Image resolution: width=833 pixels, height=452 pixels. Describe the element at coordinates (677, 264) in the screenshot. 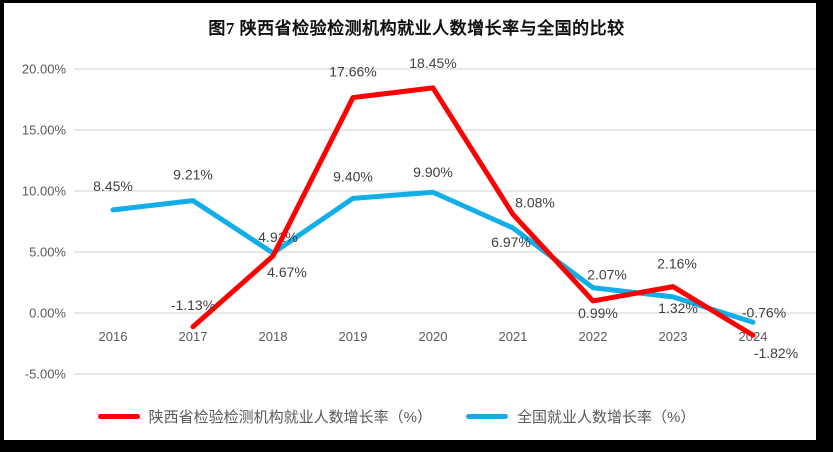

I see `data-label-shaanxi: 2.16%` at that location.